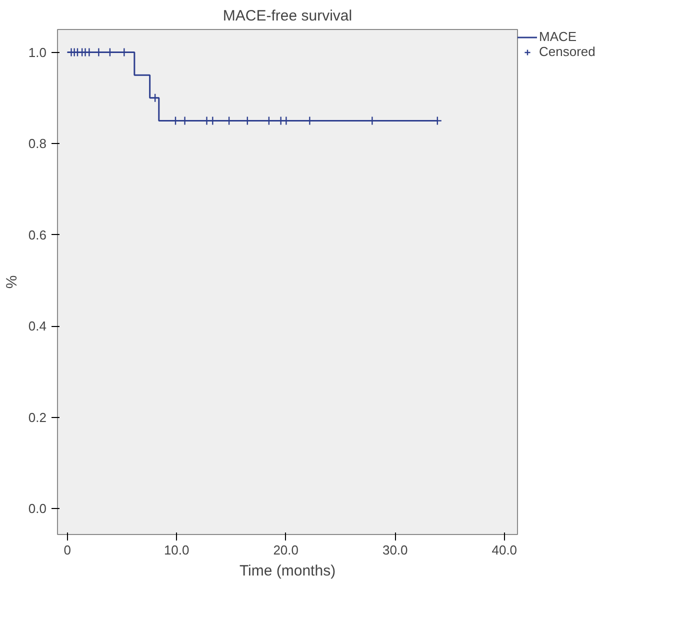 This screenshot has width=678, height=619. What do you see at coordinates (67, 550) in the screenshot?
I see `x-tick-label: 0` at bounding box center [67, 550].